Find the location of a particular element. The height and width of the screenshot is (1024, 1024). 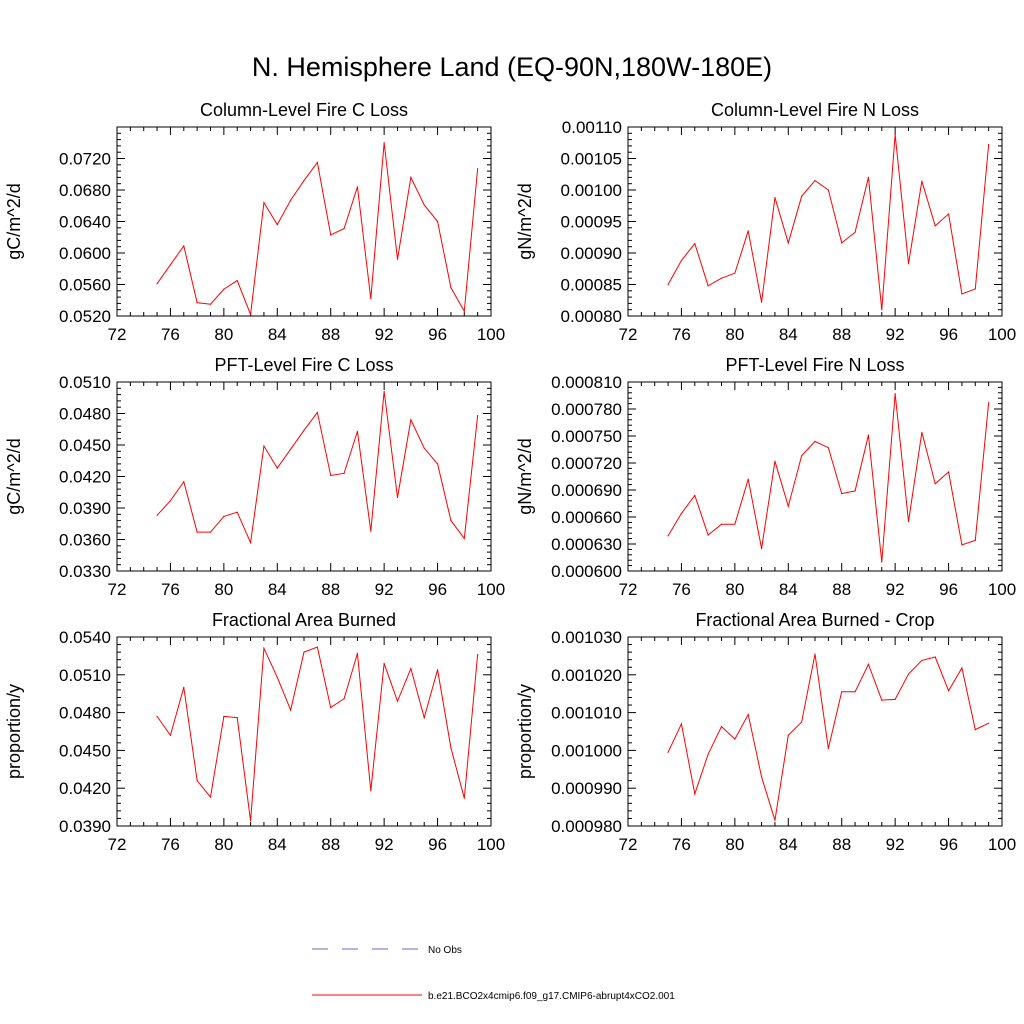

y-tick-label: 0.00090 is located at coordinates (591, 253).